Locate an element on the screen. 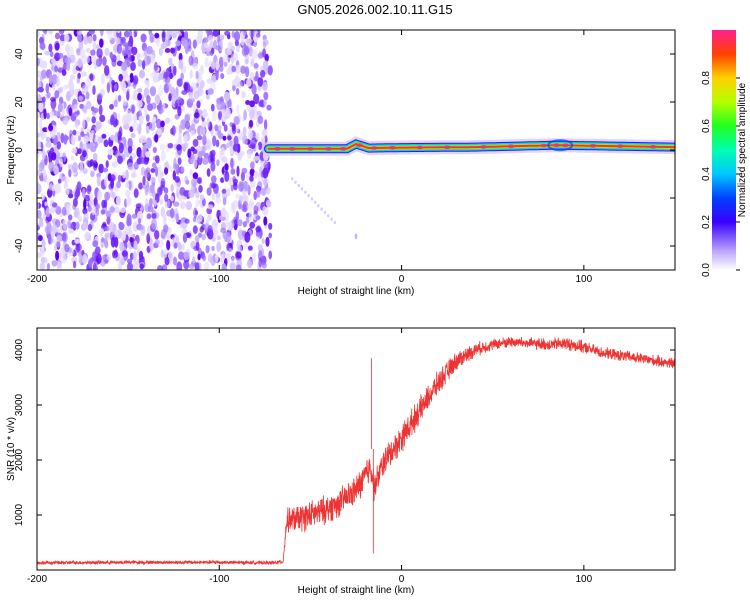 This screenshot has height=600, width=750. spectrogram-signal-trace is located at coordinates (468, 146).